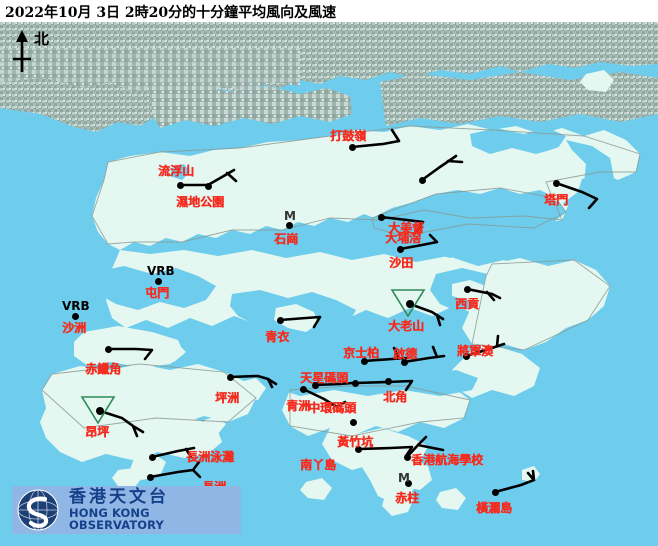 The image size is (658, 546). I want to click on title-bar: 2022年10月 3日 2時20分的十分鐘平均風向及風速, so click(329, 11).